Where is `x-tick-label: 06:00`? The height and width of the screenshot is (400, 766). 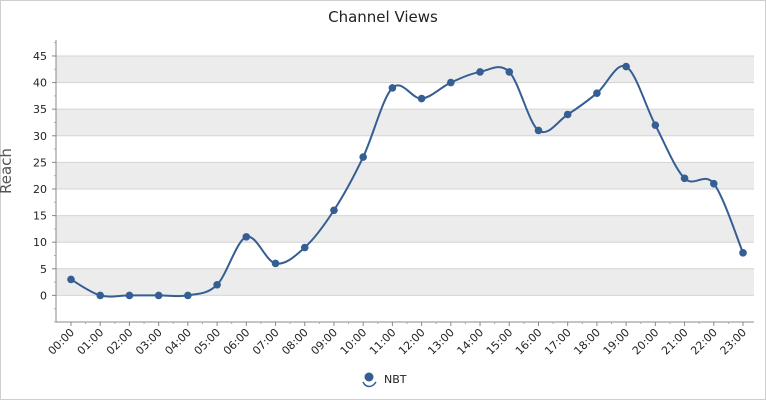
x-tick-label: 06:00 is located at coordinates (237, 342).